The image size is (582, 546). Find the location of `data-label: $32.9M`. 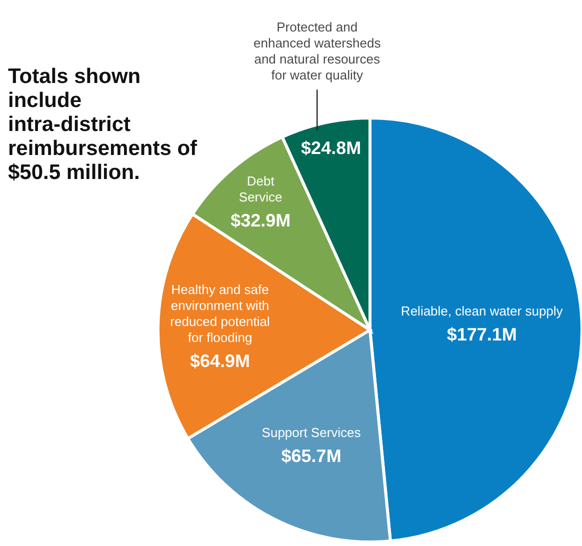

data-label: $32.9M is located at coordinates (260, 220).